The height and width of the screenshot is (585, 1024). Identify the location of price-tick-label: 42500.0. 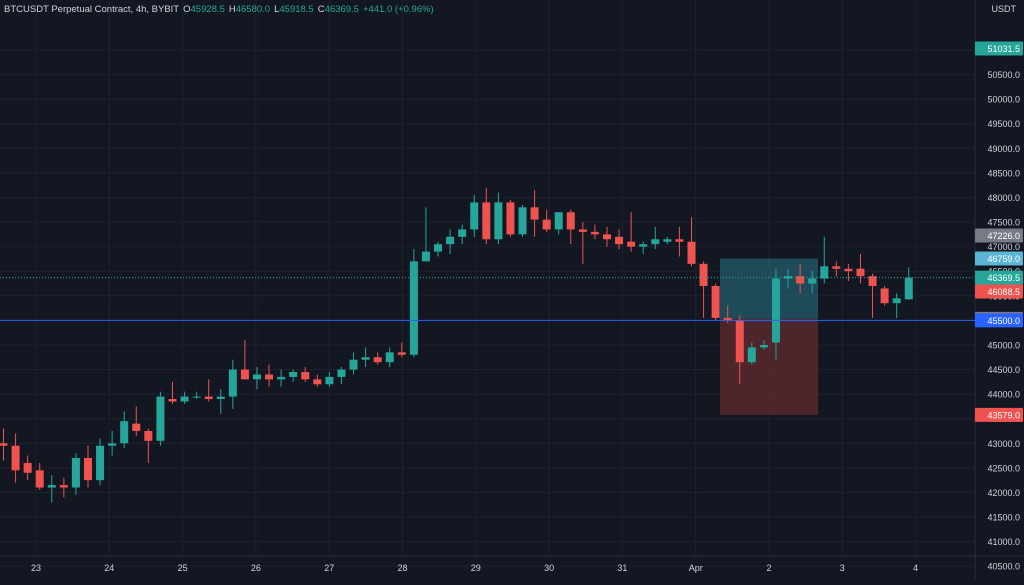
(1003, 468).